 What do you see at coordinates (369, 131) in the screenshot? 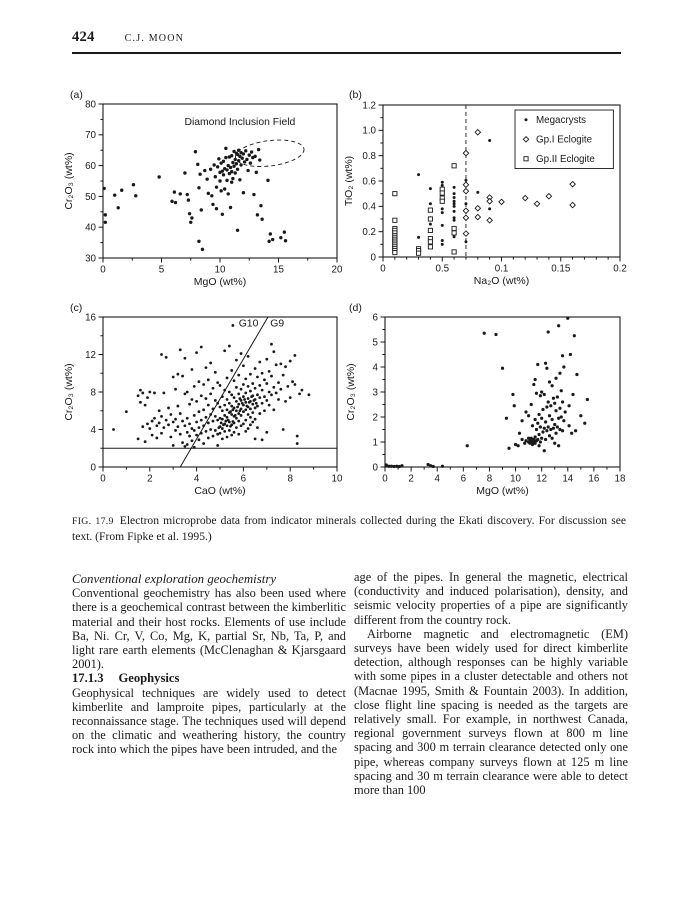
I see `svg-text: 1.0` at bounding box center [369, 131].